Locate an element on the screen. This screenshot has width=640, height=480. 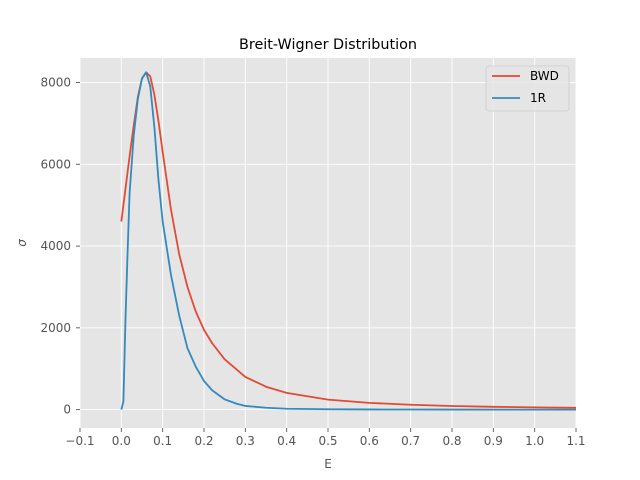
legend-label-1r: 1R is located at coordinates (538, 98).